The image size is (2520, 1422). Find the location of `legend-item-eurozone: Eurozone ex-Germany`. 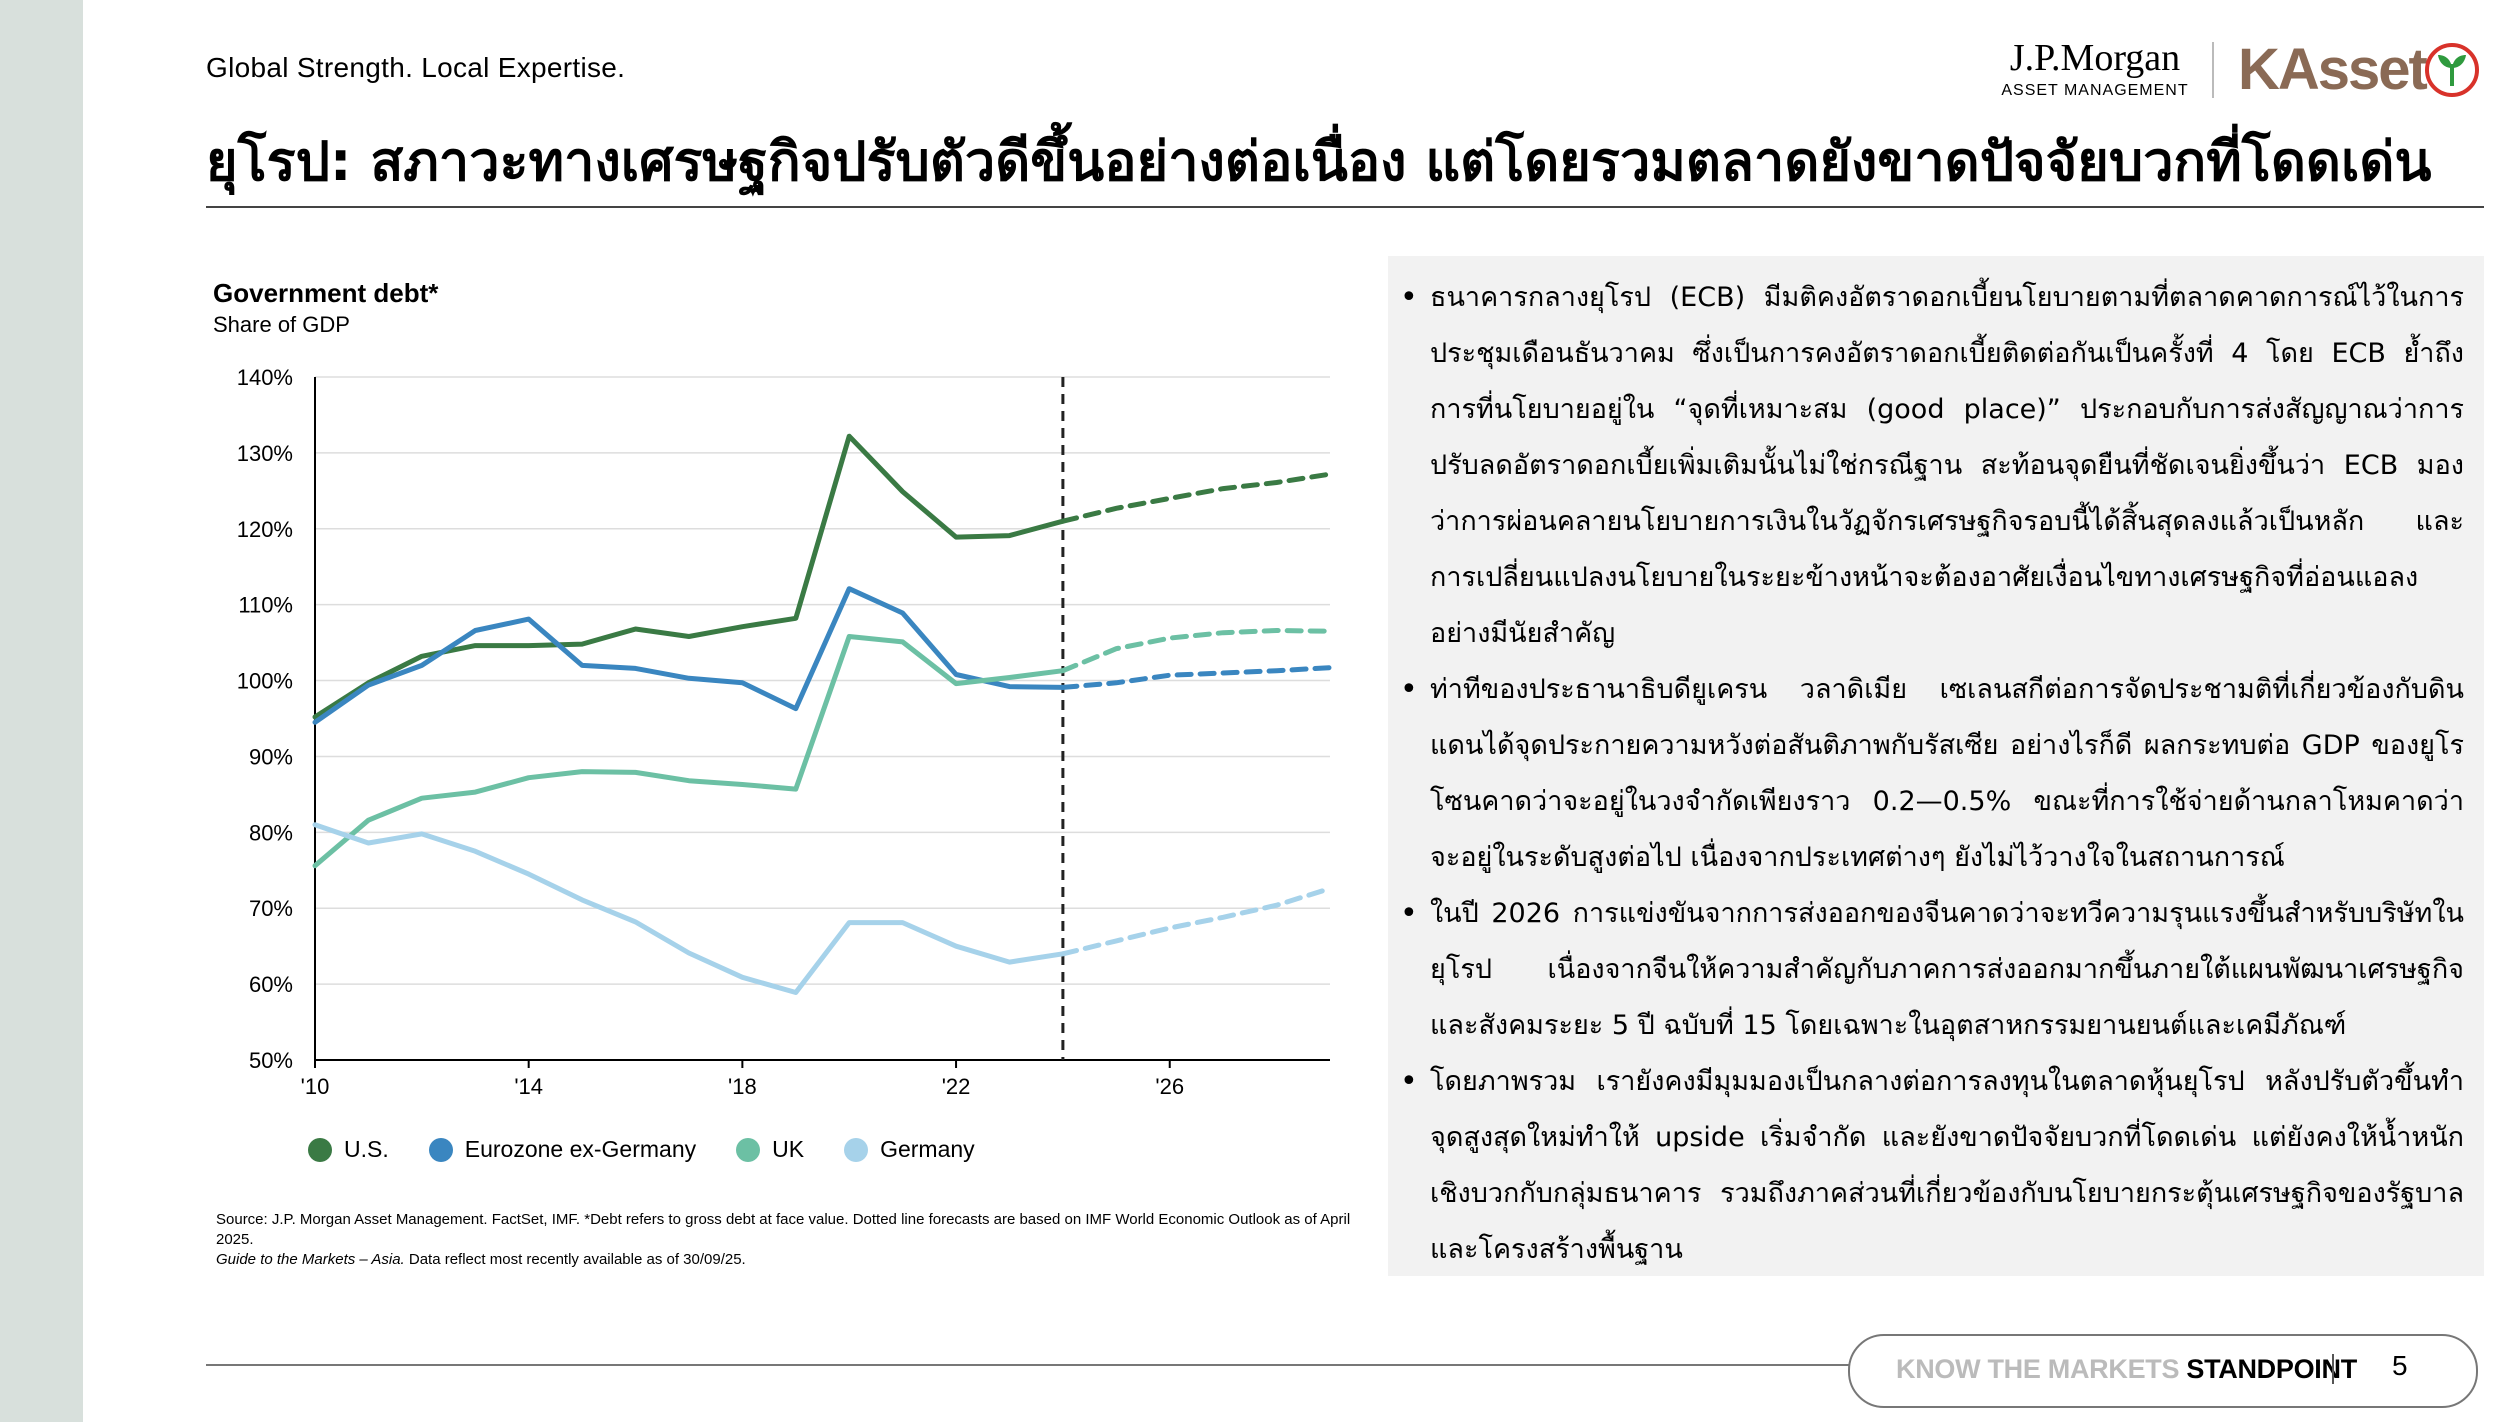

legend-item-eurozone: Eurozone ex-Germany is located at coordinates (562, 1149).